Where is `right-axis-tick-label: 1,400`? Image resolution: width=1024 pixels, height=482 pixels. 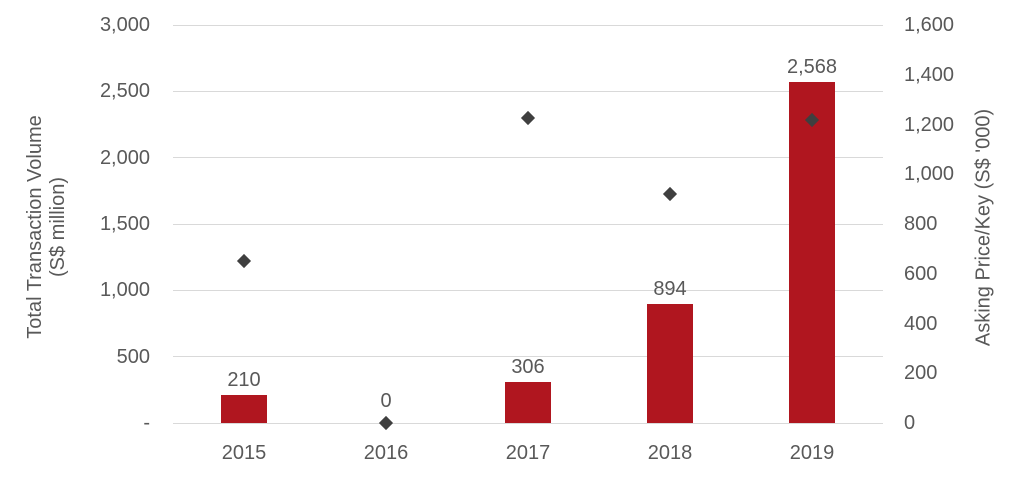
right-axis-tick-label: 1,400 is located at coordinates (929, 74).